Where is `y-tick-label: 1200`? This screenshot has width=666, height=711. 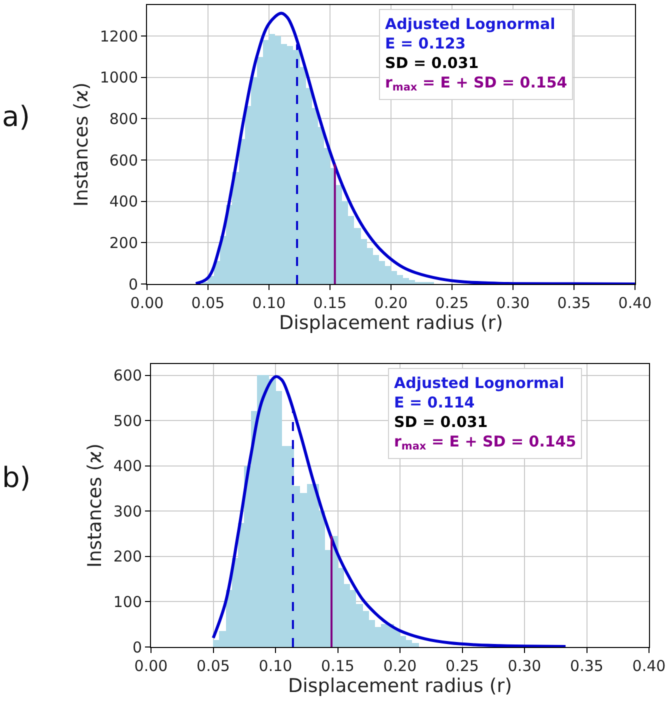 y-tick-label: 1200 is located at coordinates (119, 36).